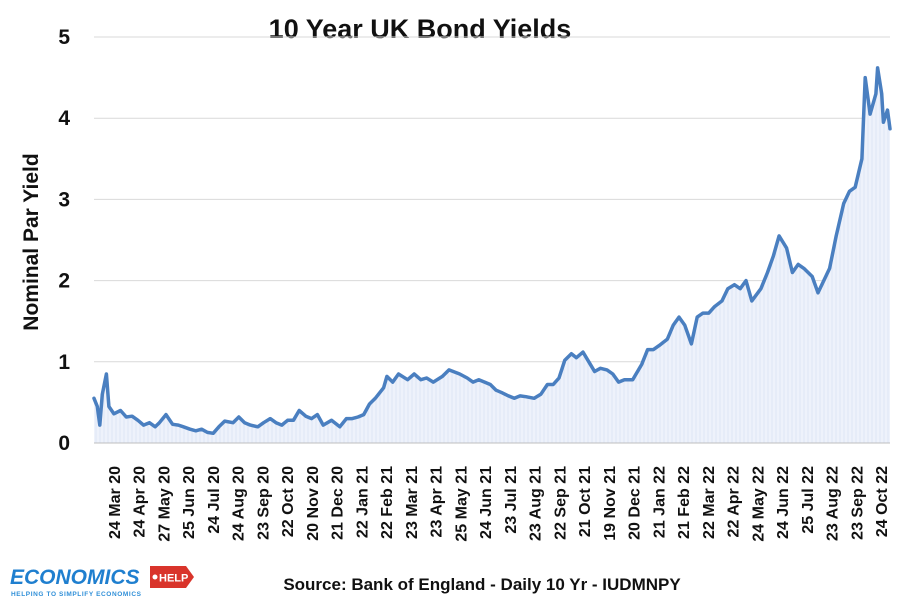 Image resolution: width=900 pixels, height=602 pixels. Describe the element at coordinates (758, 504) in the screenshot. I see `x-tick-label: 24 May 22` at that location.